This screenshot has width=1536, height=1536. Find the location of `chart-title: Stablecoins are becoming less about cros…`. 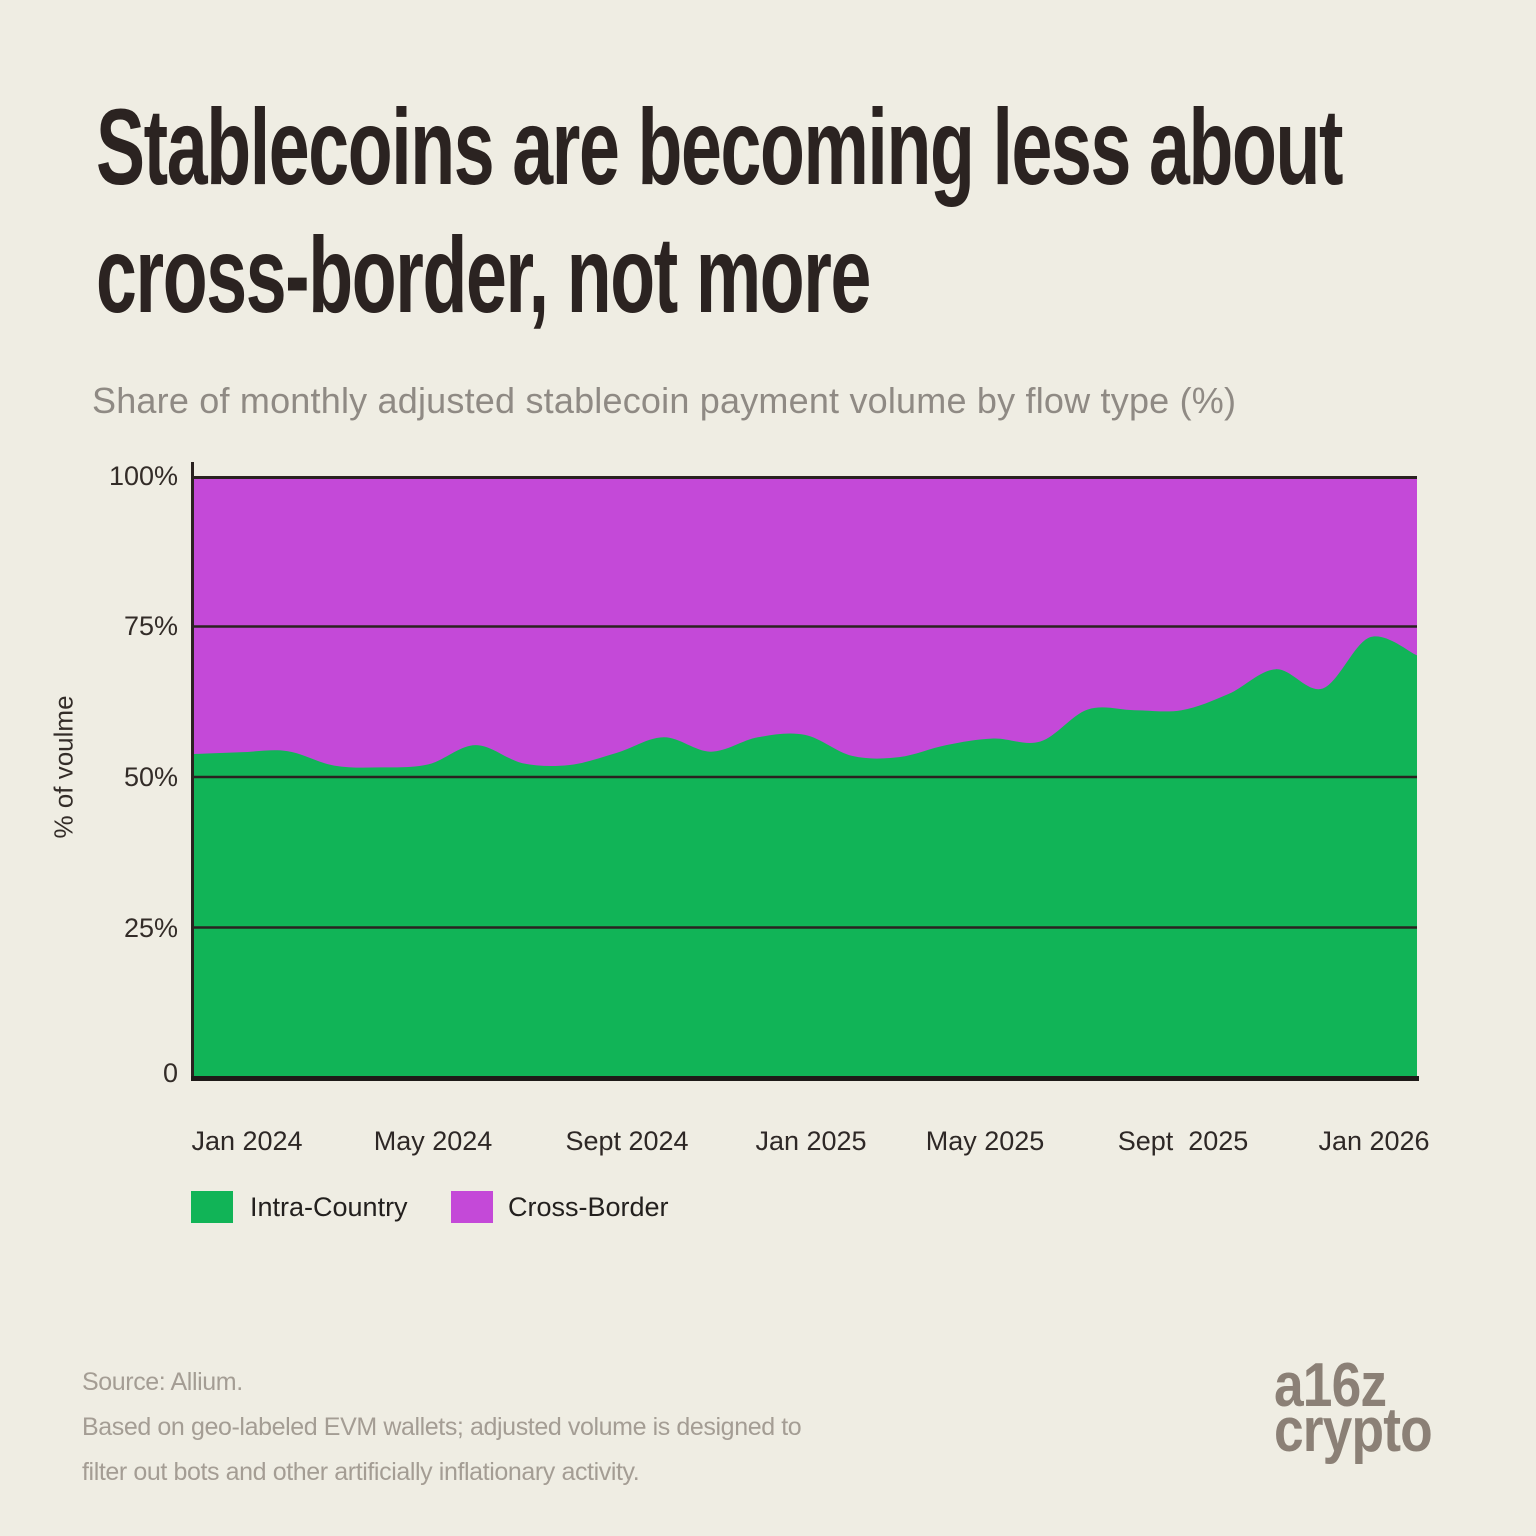

chart-title: Stablecoins are becoming less about cros… is located at coordinates (720, 211).